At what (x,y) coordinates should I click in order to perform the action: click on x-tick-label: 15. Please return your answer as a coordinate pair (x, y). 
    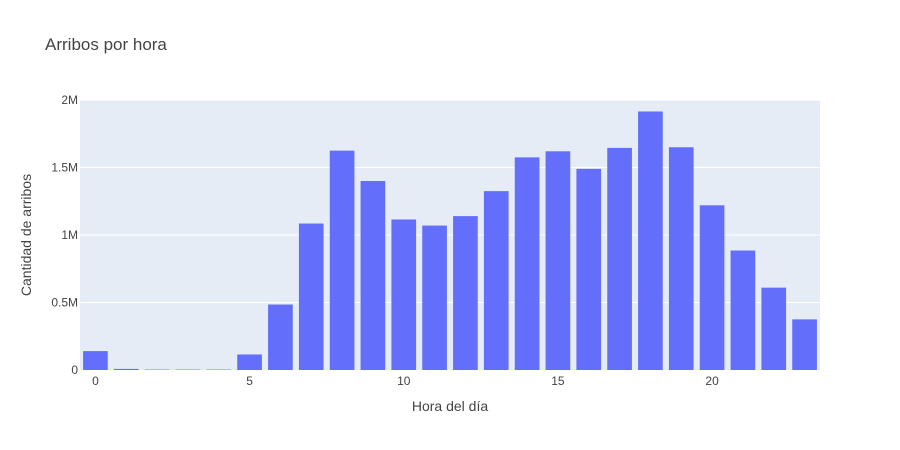
    Looking at the image, I should click on (558, 381).